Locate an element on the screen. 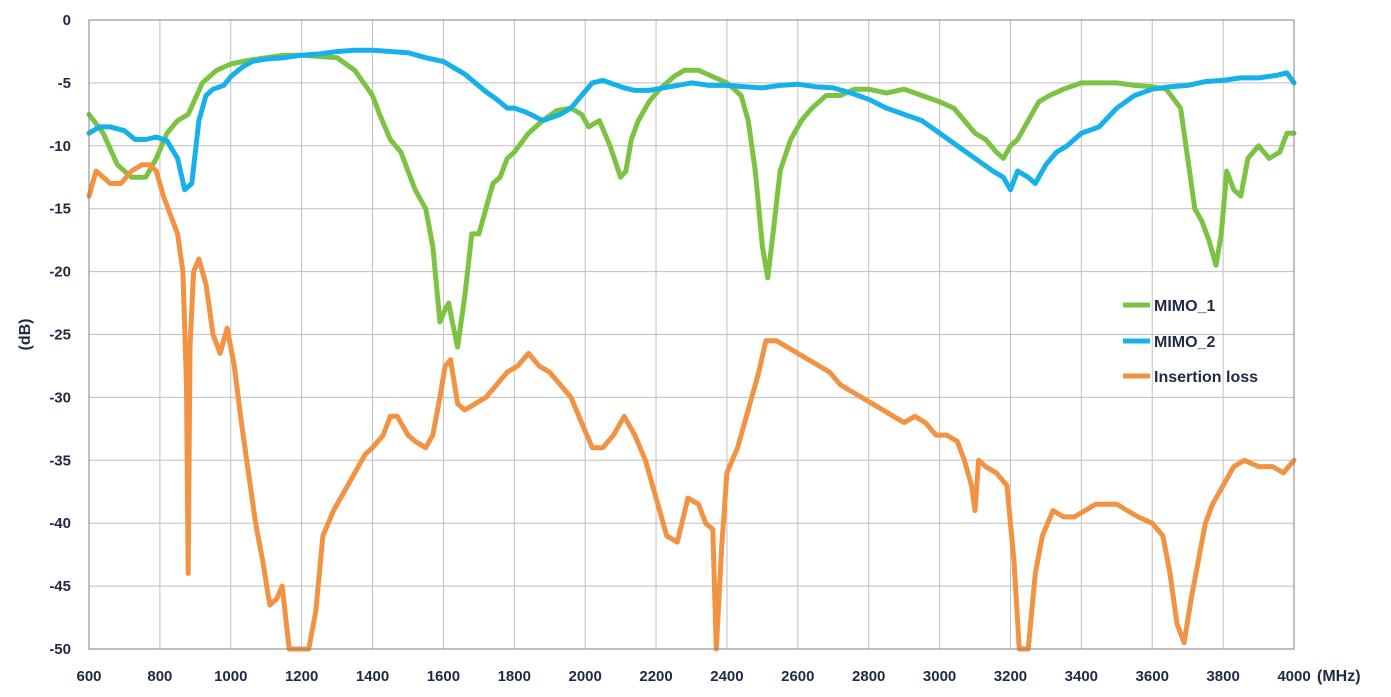 The image size is (1391, 697). y-tick-label: -25 is located at coordinates (60, 335).